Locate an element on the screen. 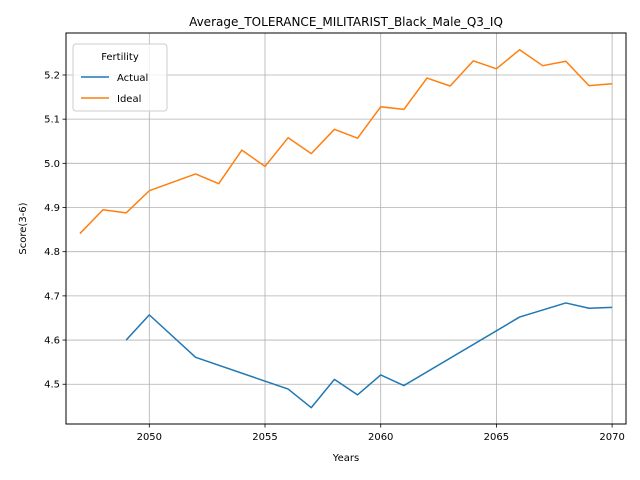 The image size is (640, 480). x-tick-label: 2060 is located at coordinates (380, 437).